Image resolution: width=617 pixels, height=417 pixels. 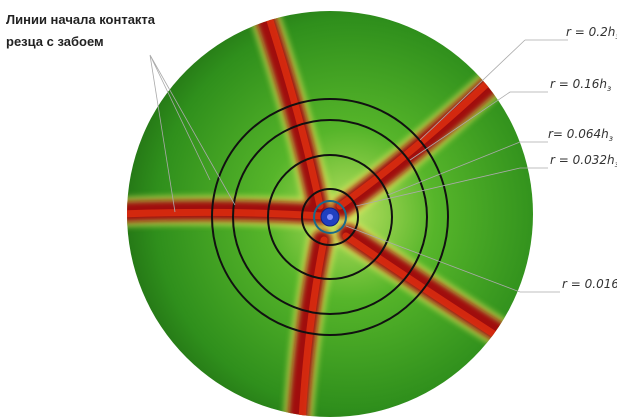 I want to click on label-text: r = 0.16h, so click(x=578, y=84).